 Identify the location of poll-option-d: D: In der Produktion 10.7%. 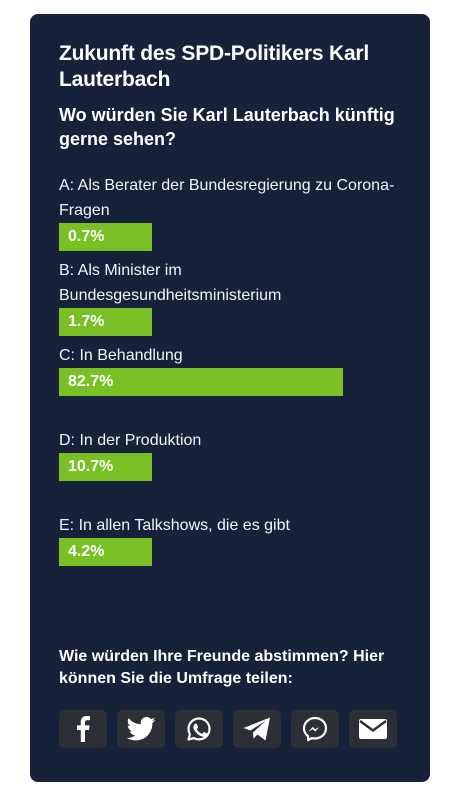
(230, 470).